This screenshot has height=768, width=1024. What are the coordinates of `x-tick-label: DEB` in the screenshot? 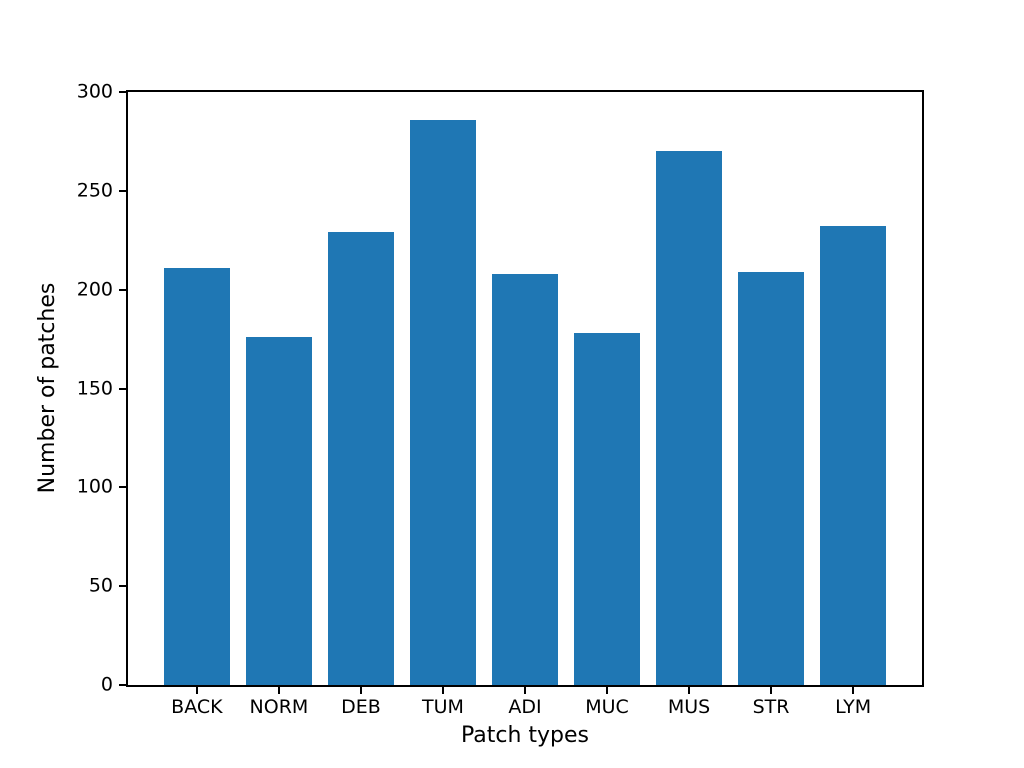 It's located at (361, 707).